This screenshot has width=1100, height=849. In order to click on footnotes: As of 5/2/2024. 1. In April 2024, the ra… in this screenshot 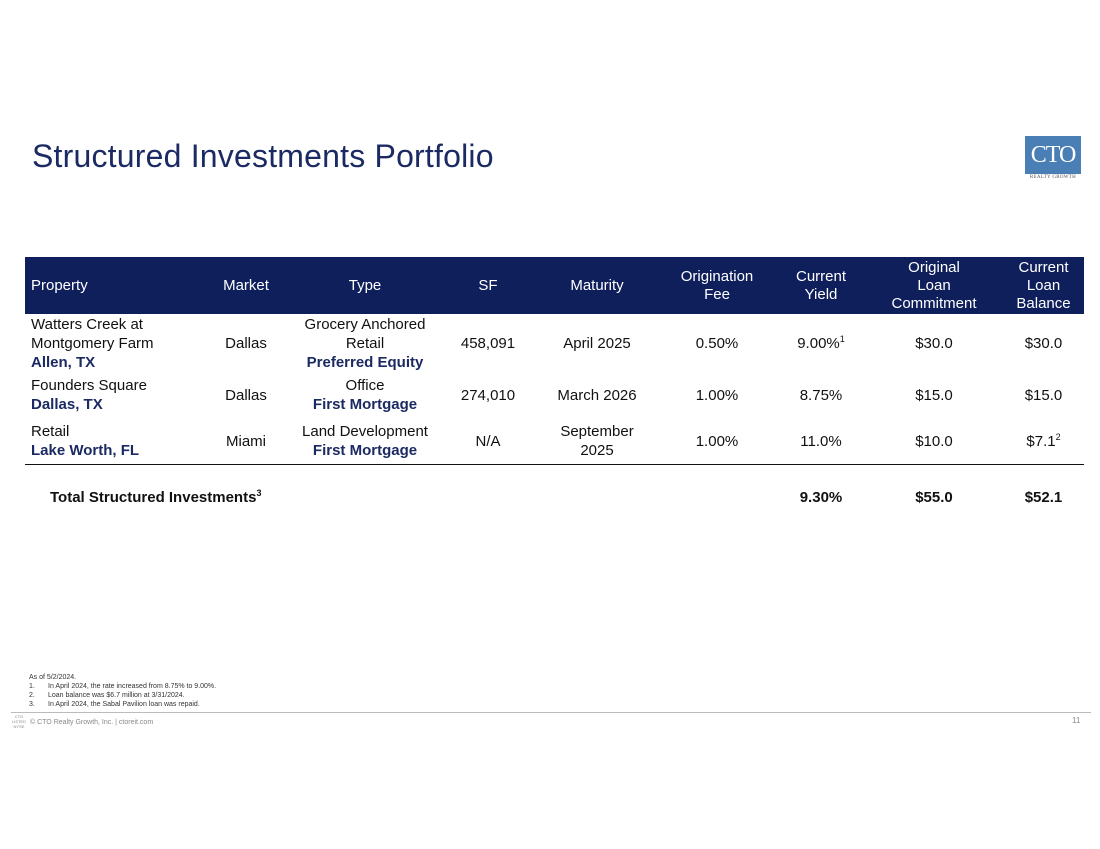, I will do `click(122, 691)`.